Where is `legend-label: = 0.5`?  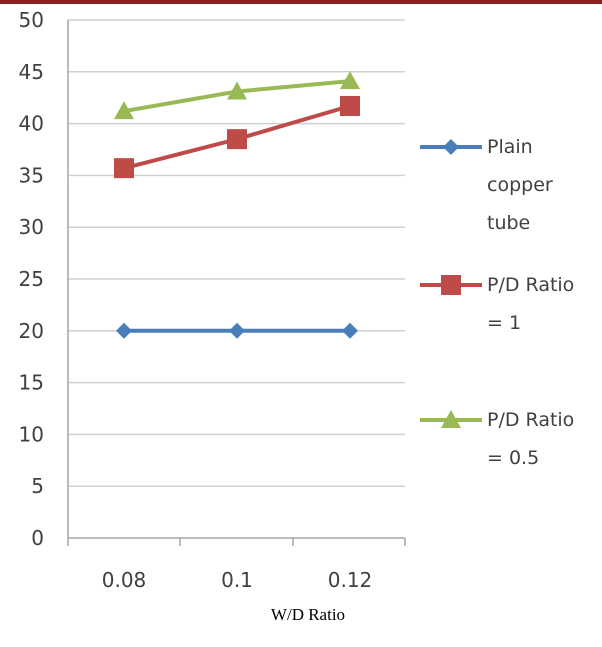 legend-label: = 0.5 is located at coordinates (513, 458).